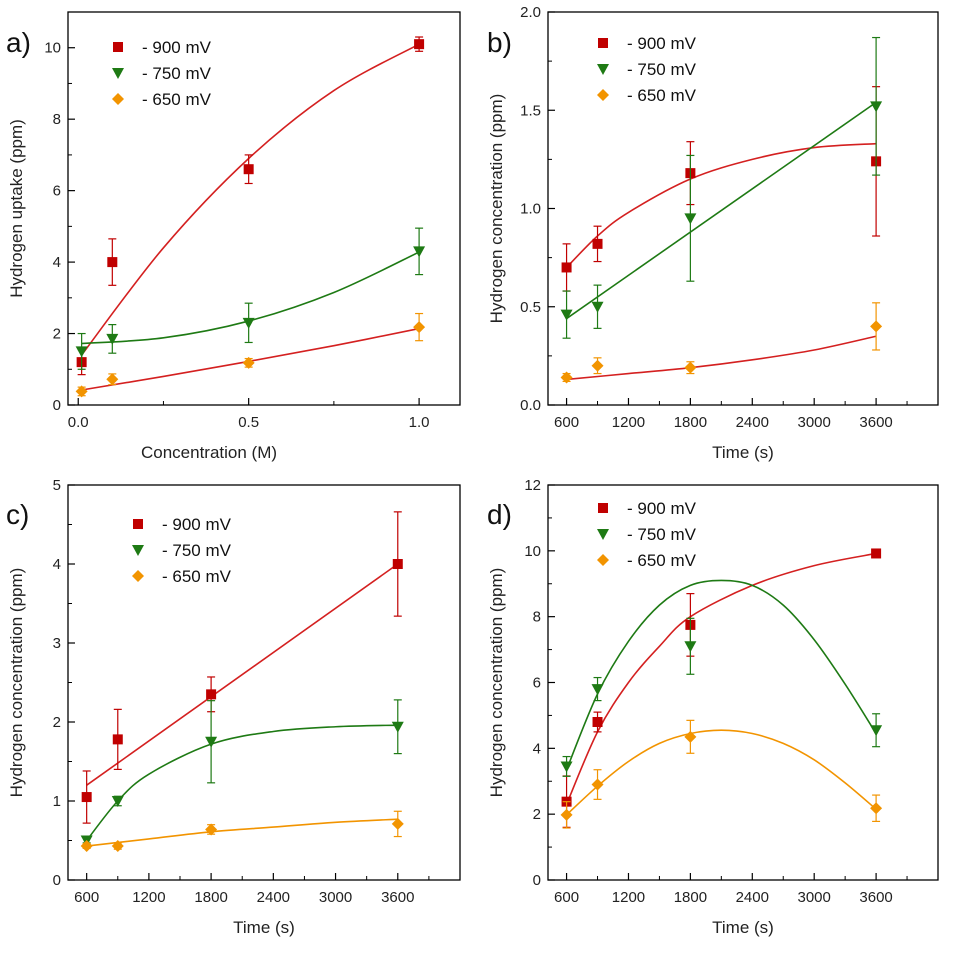  What do you see at coordinates (743, 927) in the screenshot?
I see `x-axis-label: Time (s)` at bounding box center [743, 927].